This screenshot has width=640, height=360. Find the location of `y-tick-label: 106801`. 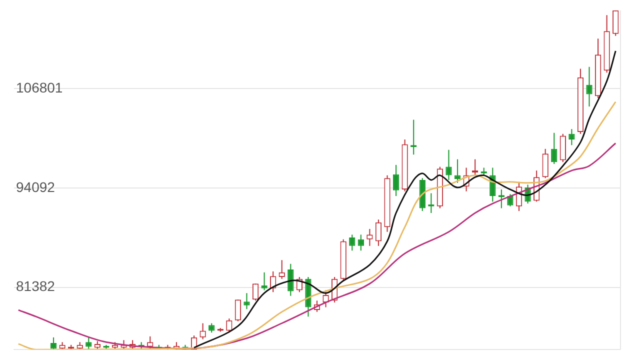

y-tick-label: 106801 is located at coordinates (39, 87).